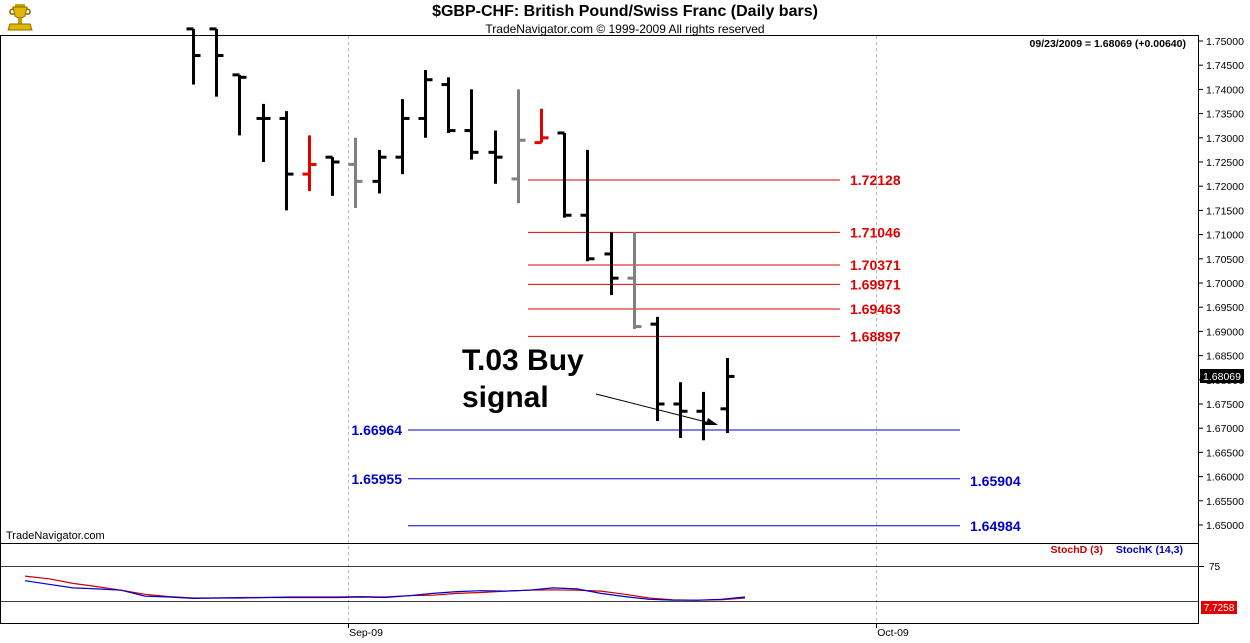 This screenshot has width=1250, height=643. I want to click on annotation-line2: signal, so click(505, 397).